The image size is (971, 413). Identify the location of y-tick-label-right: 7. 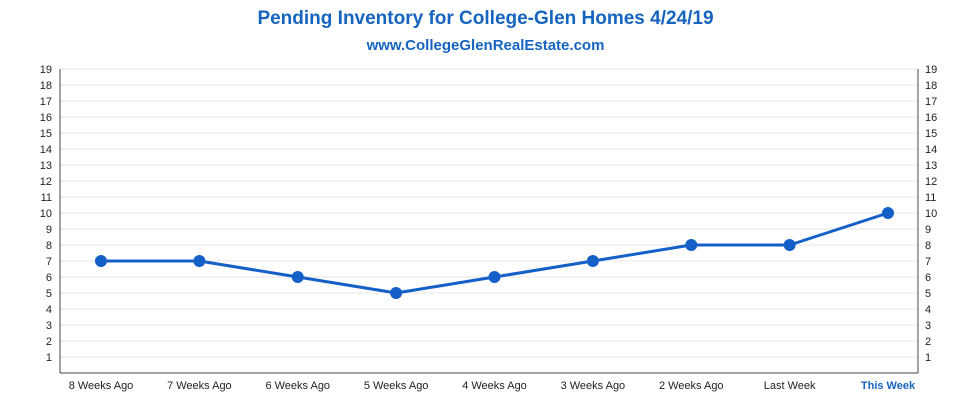
(928, 262).